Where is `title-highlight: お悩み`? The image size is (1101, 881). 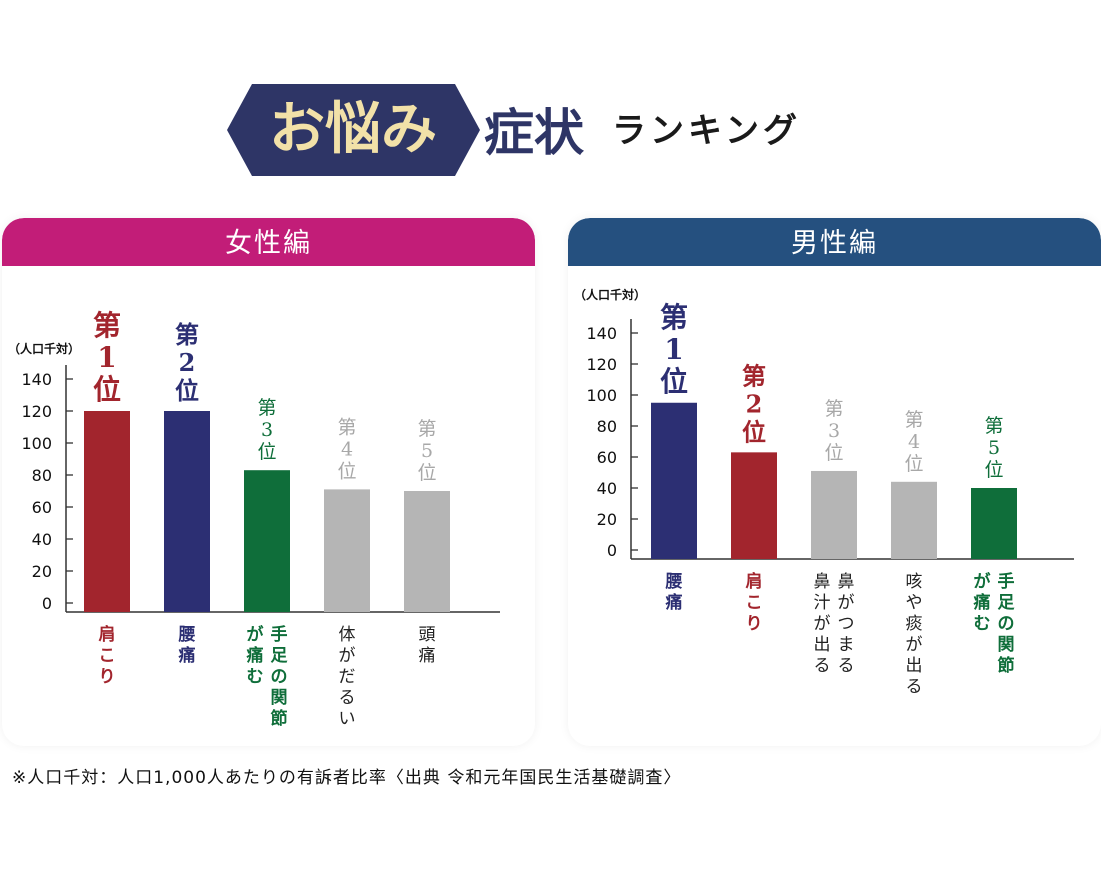 title-highlight: お悩み is located at coordinates (353, 129).